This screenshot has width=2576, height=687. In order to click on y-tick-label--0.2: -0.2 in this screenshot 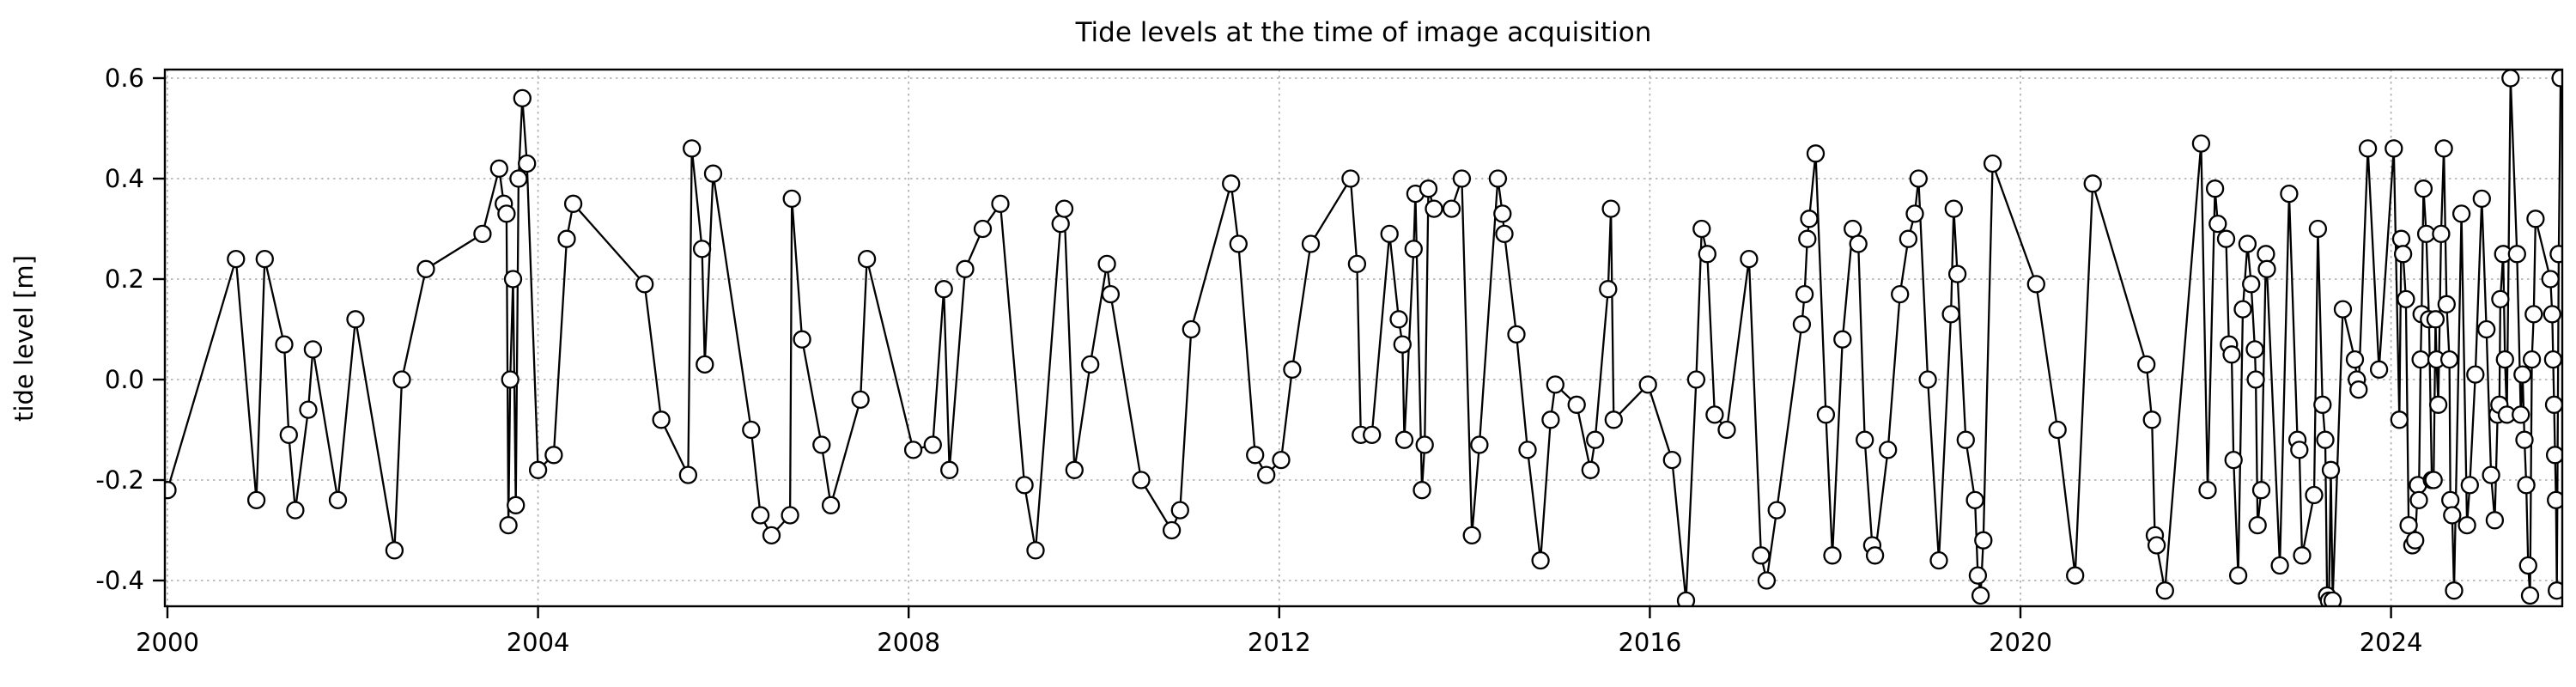, I will do `click(119, 480)`.